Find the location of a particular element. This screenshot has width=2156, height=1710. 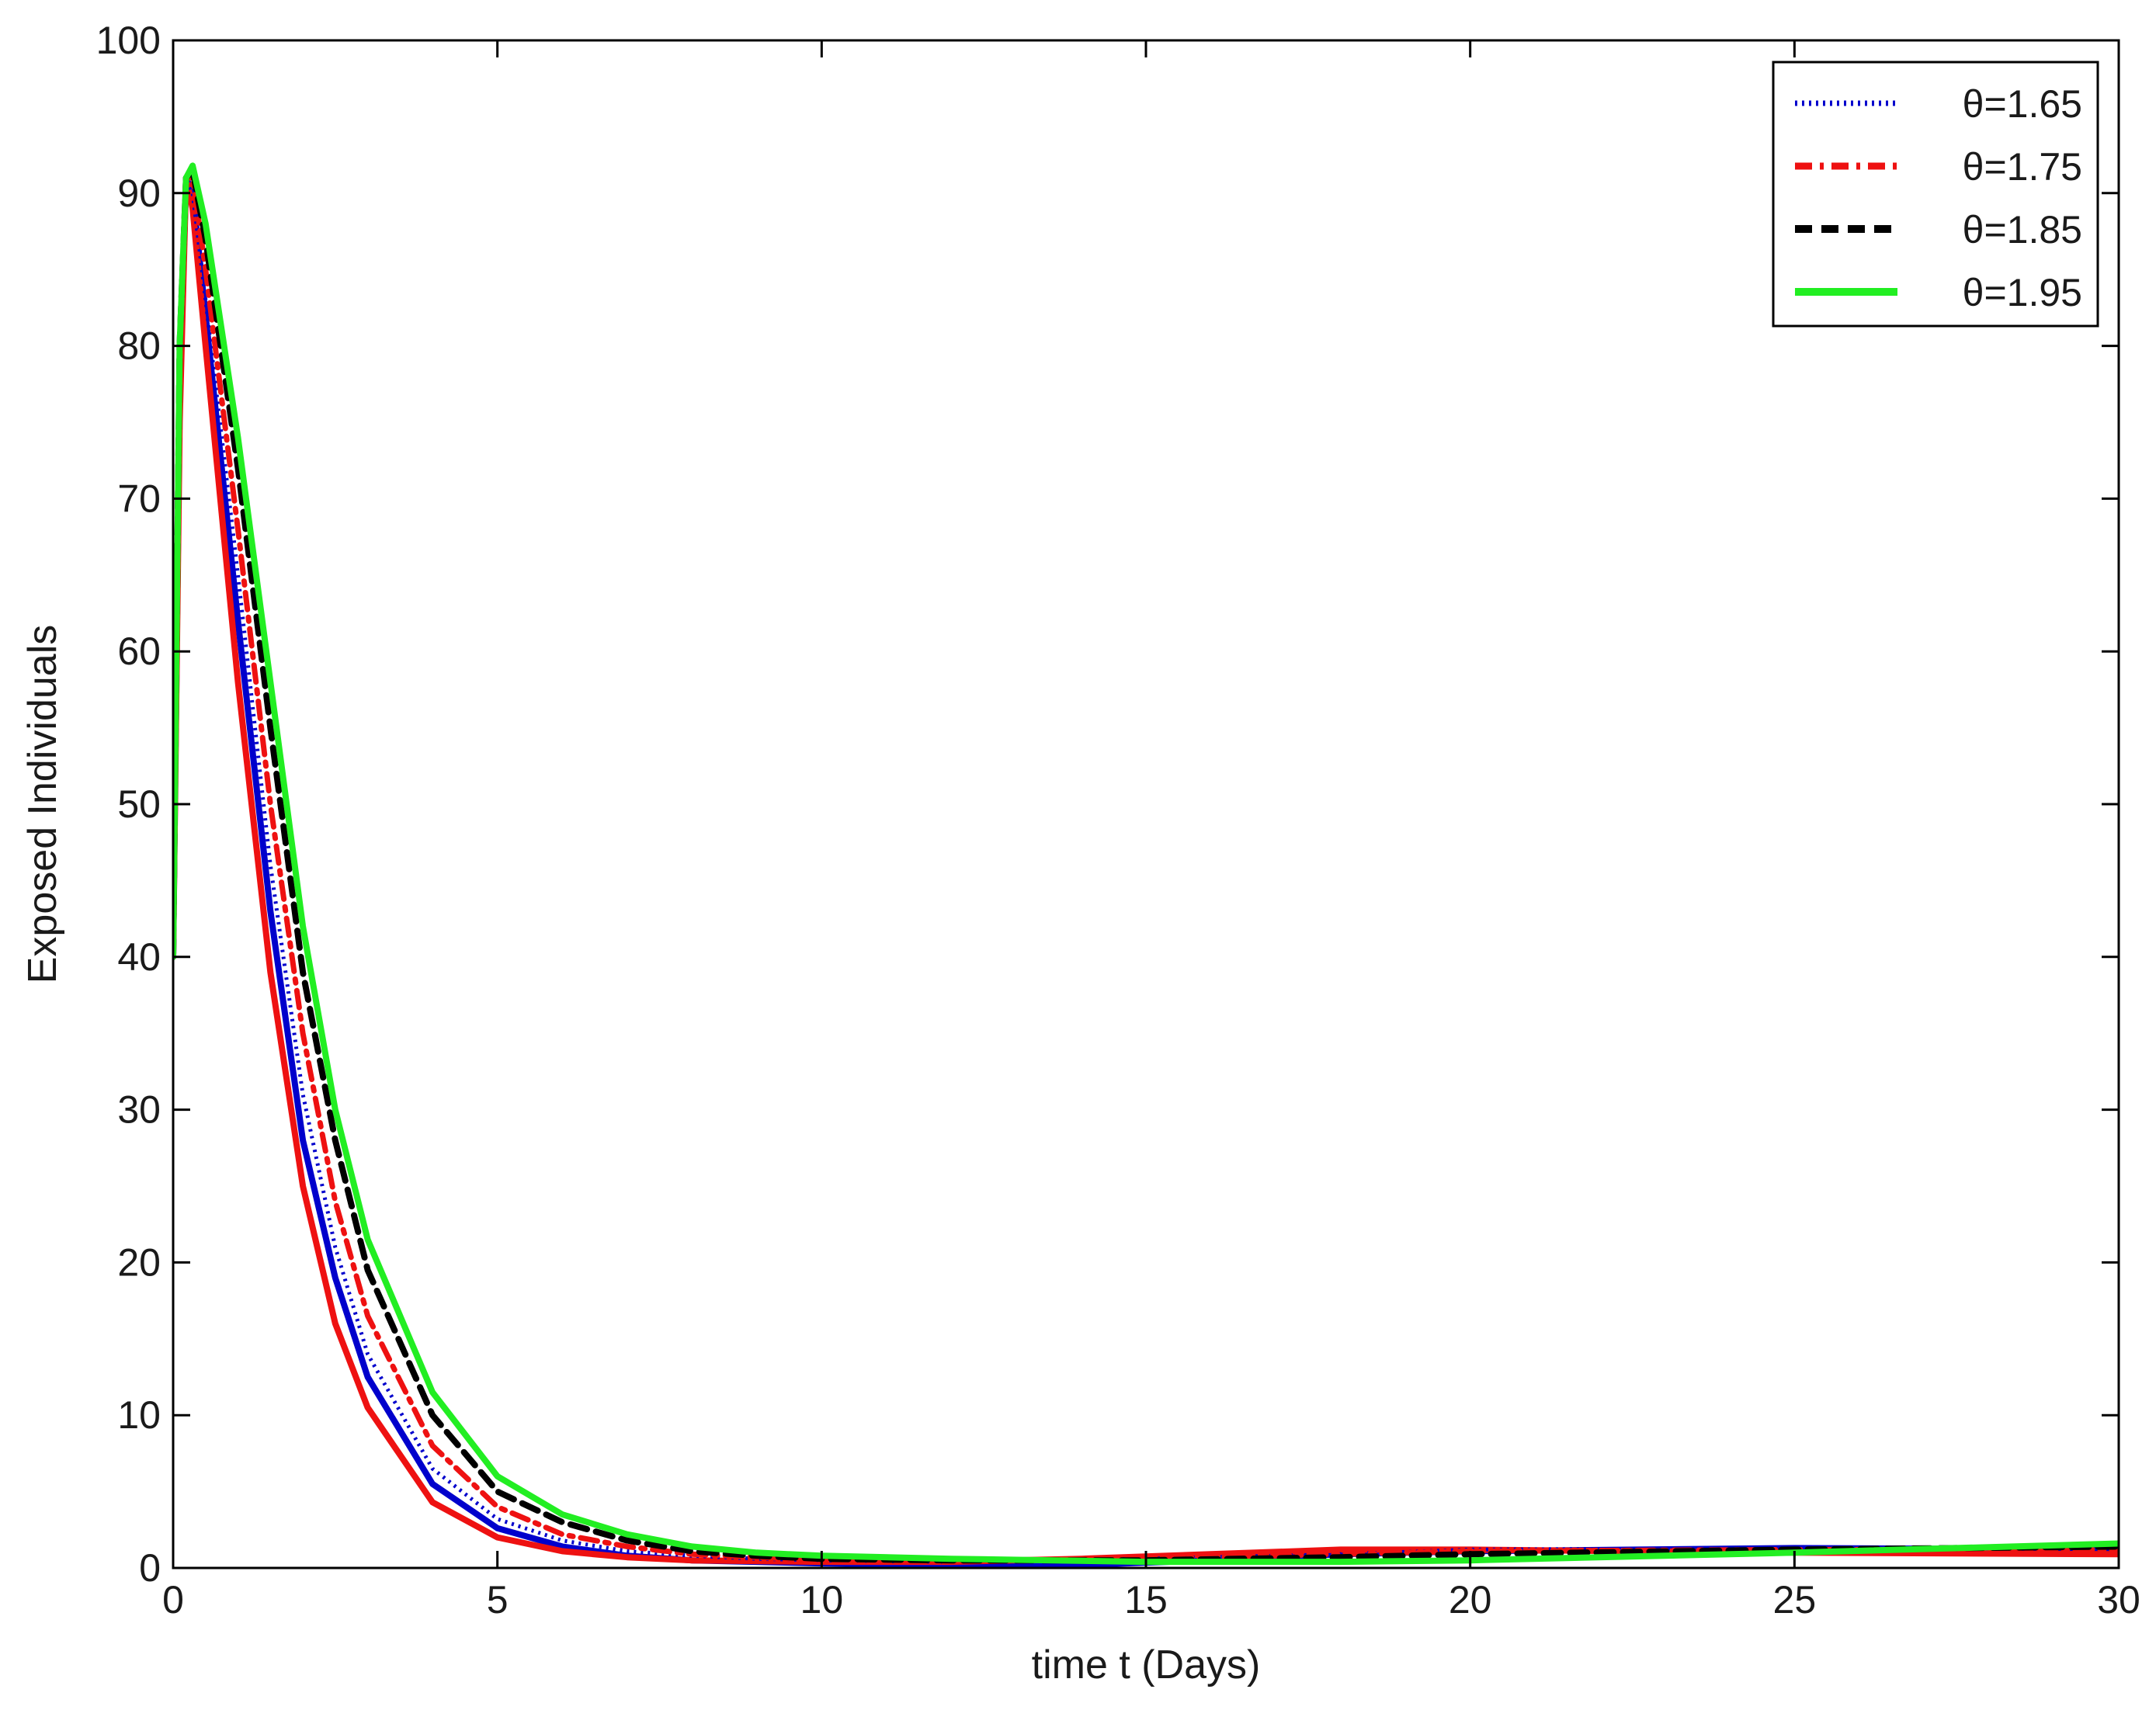

x-tick-label: 5 is located at coordinates (498, 1600).